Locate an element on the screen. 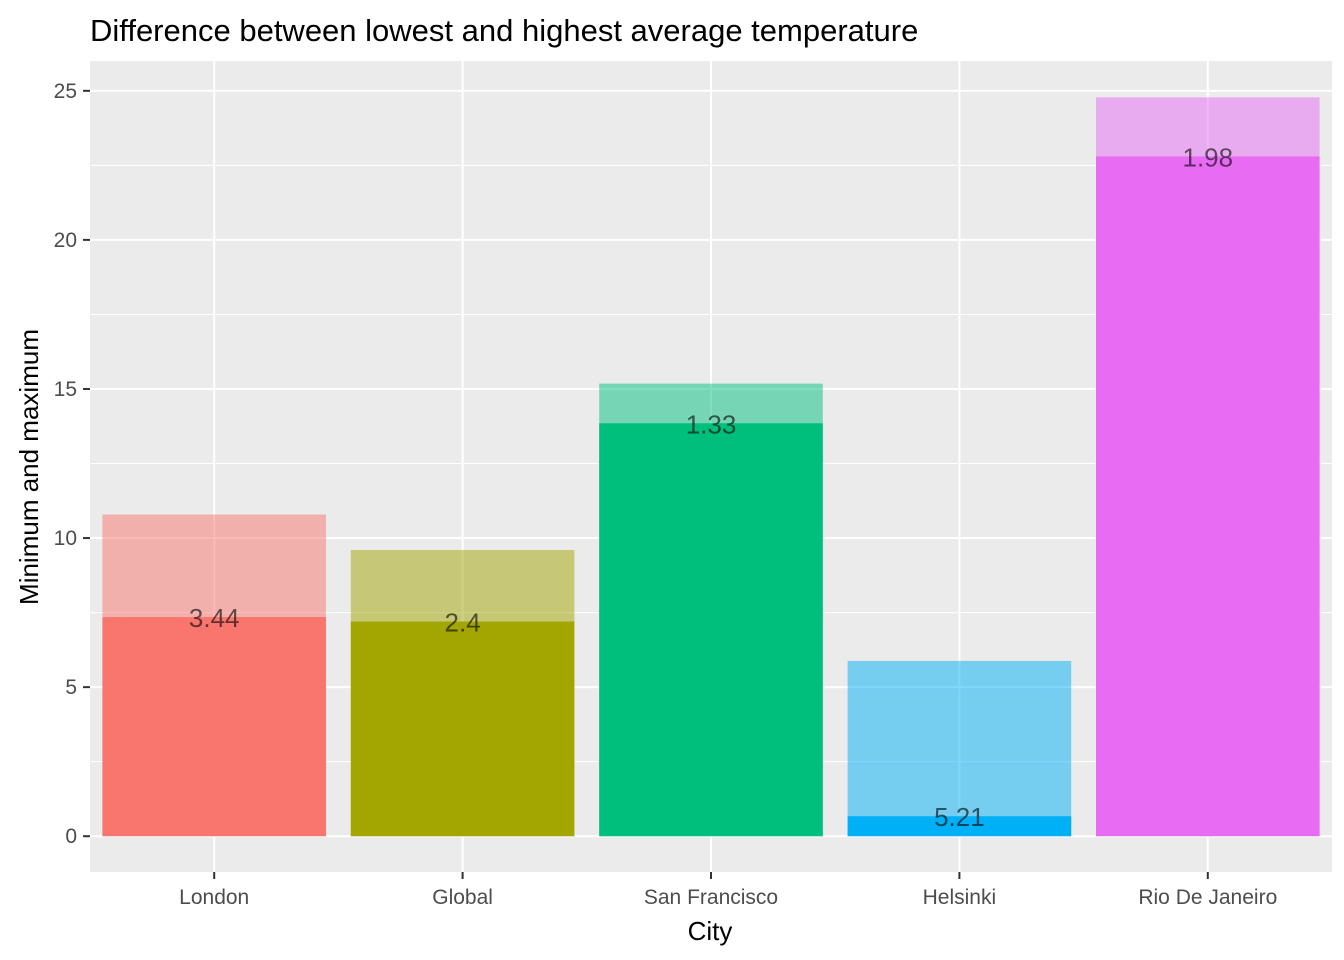 The image size is (1344, 960). y-axis: 0 5 10 15 20 25 is located at coordinates (72, 464).